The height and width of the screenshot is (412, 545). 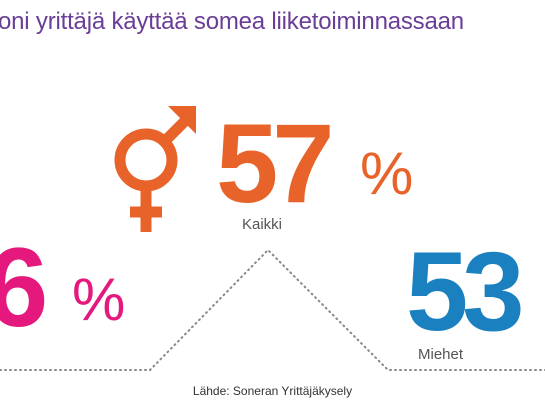 What do you see at coordinates (272, 391) in the screenshot?
I see `source-note: Lähde: Soneran Yrittäjäkysely` at bounding box center [272, 391].